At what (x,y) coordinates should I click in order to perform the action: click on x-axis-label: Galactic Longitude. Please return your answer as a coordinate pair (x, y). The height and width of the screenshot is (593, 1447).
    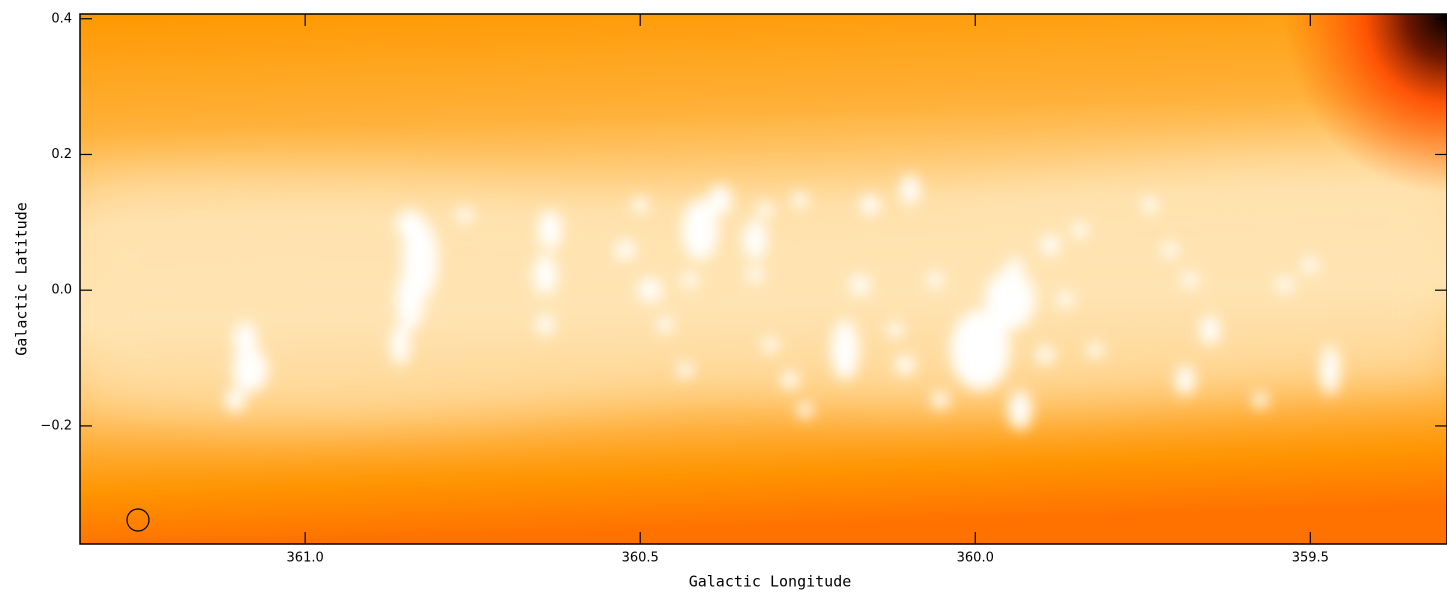
    Looking at the image, I should click on (770, 582).